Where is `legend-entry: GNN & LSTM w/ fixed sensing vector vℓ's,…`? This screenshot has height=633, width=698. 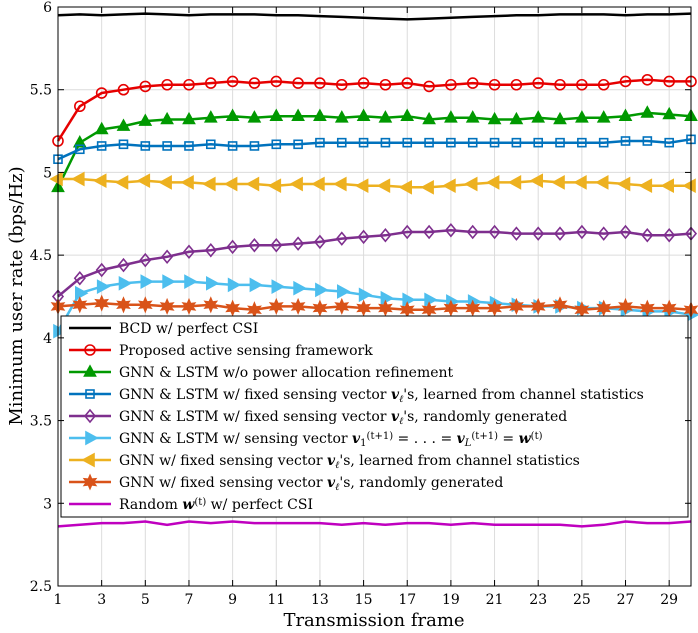 legend-entry: GNN & LSTM w/ fixed sensing vector vℓ's,… is located at coordinates (318, 417).